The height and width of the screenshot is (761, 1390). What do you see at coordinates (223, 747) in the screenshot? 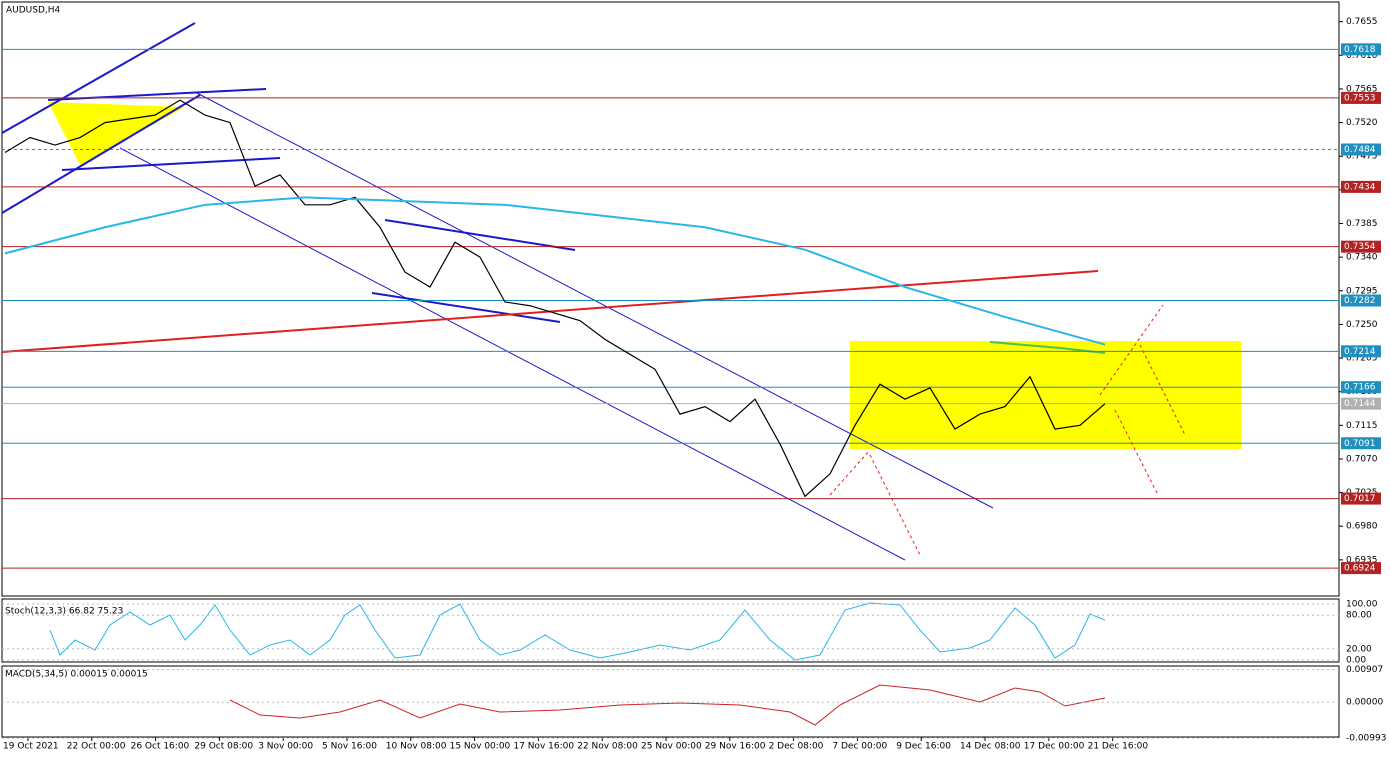
I see `time-label: 29 Oct 08:00` at bounding box center [223, 747].